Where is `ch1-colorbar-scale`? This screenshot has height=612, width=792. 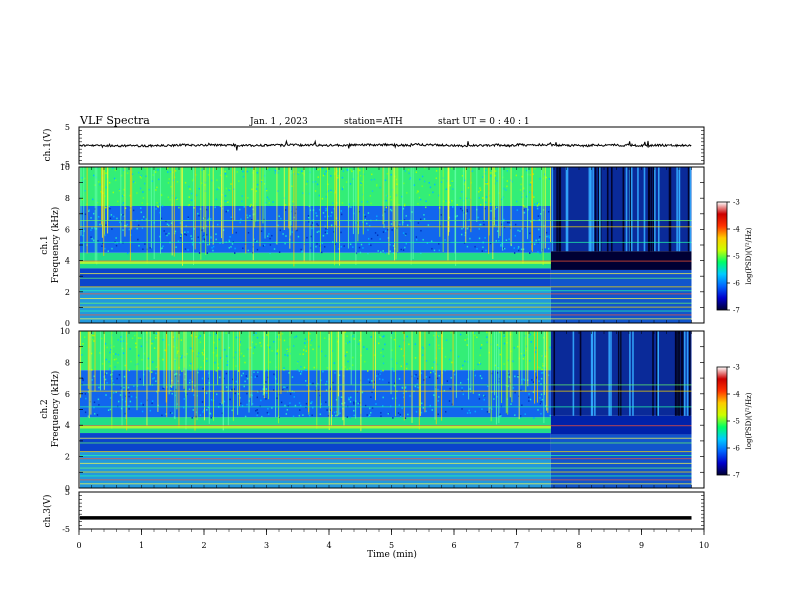
ch1-colorbar-scale is located at coordinates (722, 256).